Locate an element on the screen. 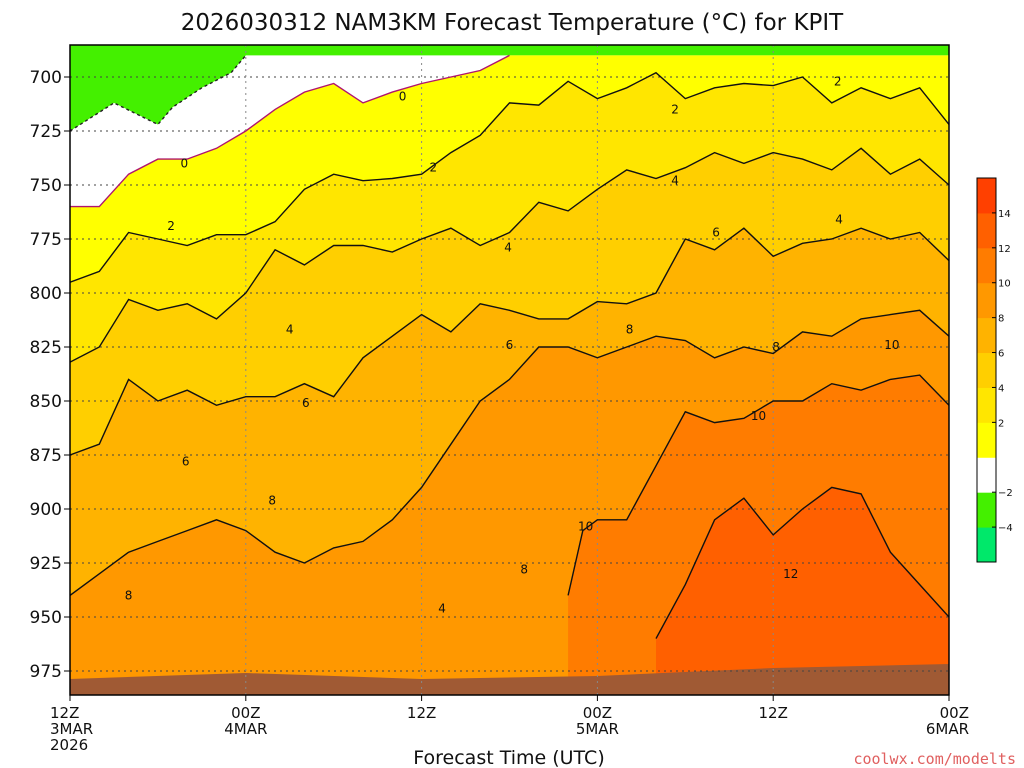  colorbar-label: 10 is located at coordinates (1004, 284).